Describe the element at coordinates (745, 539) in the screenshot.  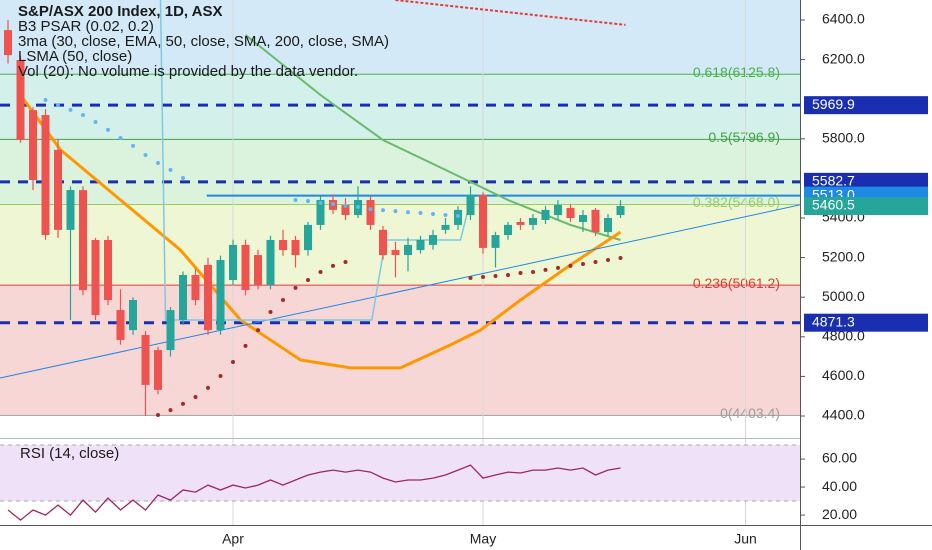
I see `x-tick-label: Jun` at that location.